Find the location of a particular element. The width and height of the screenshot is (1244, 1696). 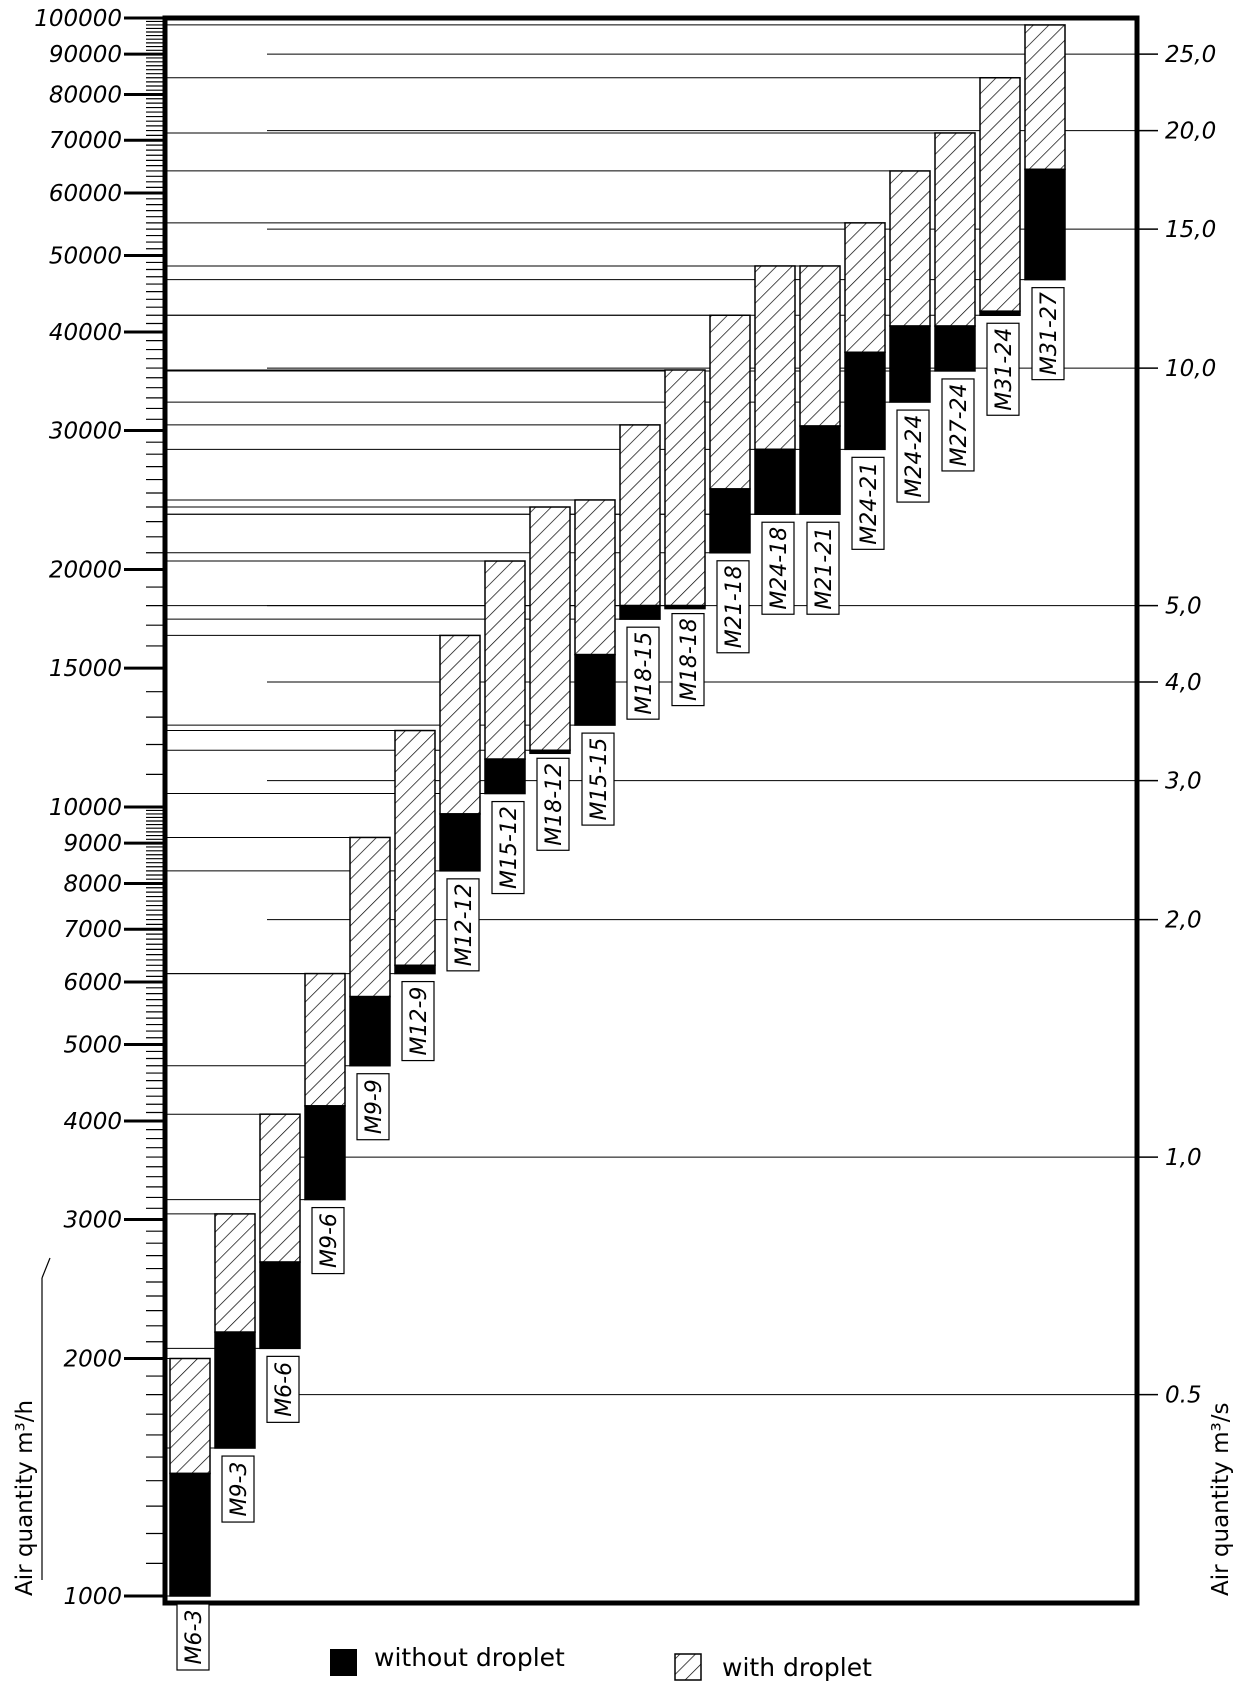

legend: without droplet with droplet is located at coordinates (601, 1662).